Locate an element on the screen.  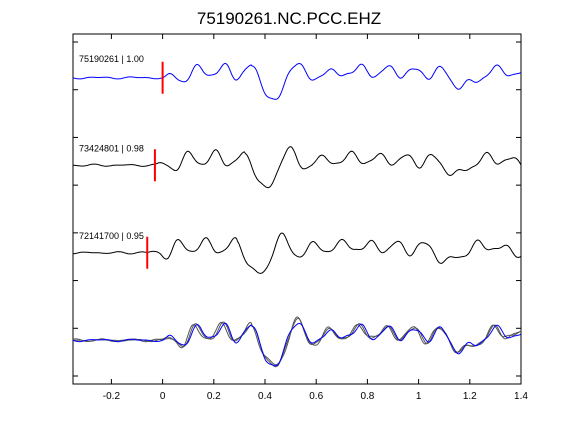
x-tick-label: 0.4 is located at coordinates (265, 396).